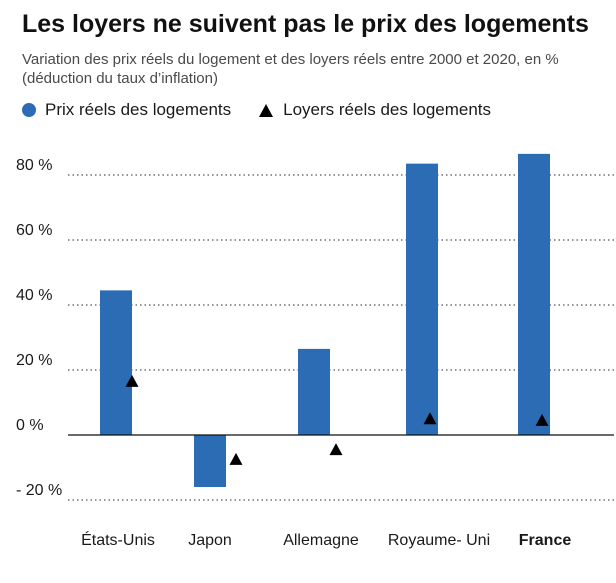 This screenshot has width=616, height=583. What do you see at coordinates (387, 109) in the screenshot?
I see `legend-label-loyers: Loyers réels des logements` at bounding box center [387, 109].